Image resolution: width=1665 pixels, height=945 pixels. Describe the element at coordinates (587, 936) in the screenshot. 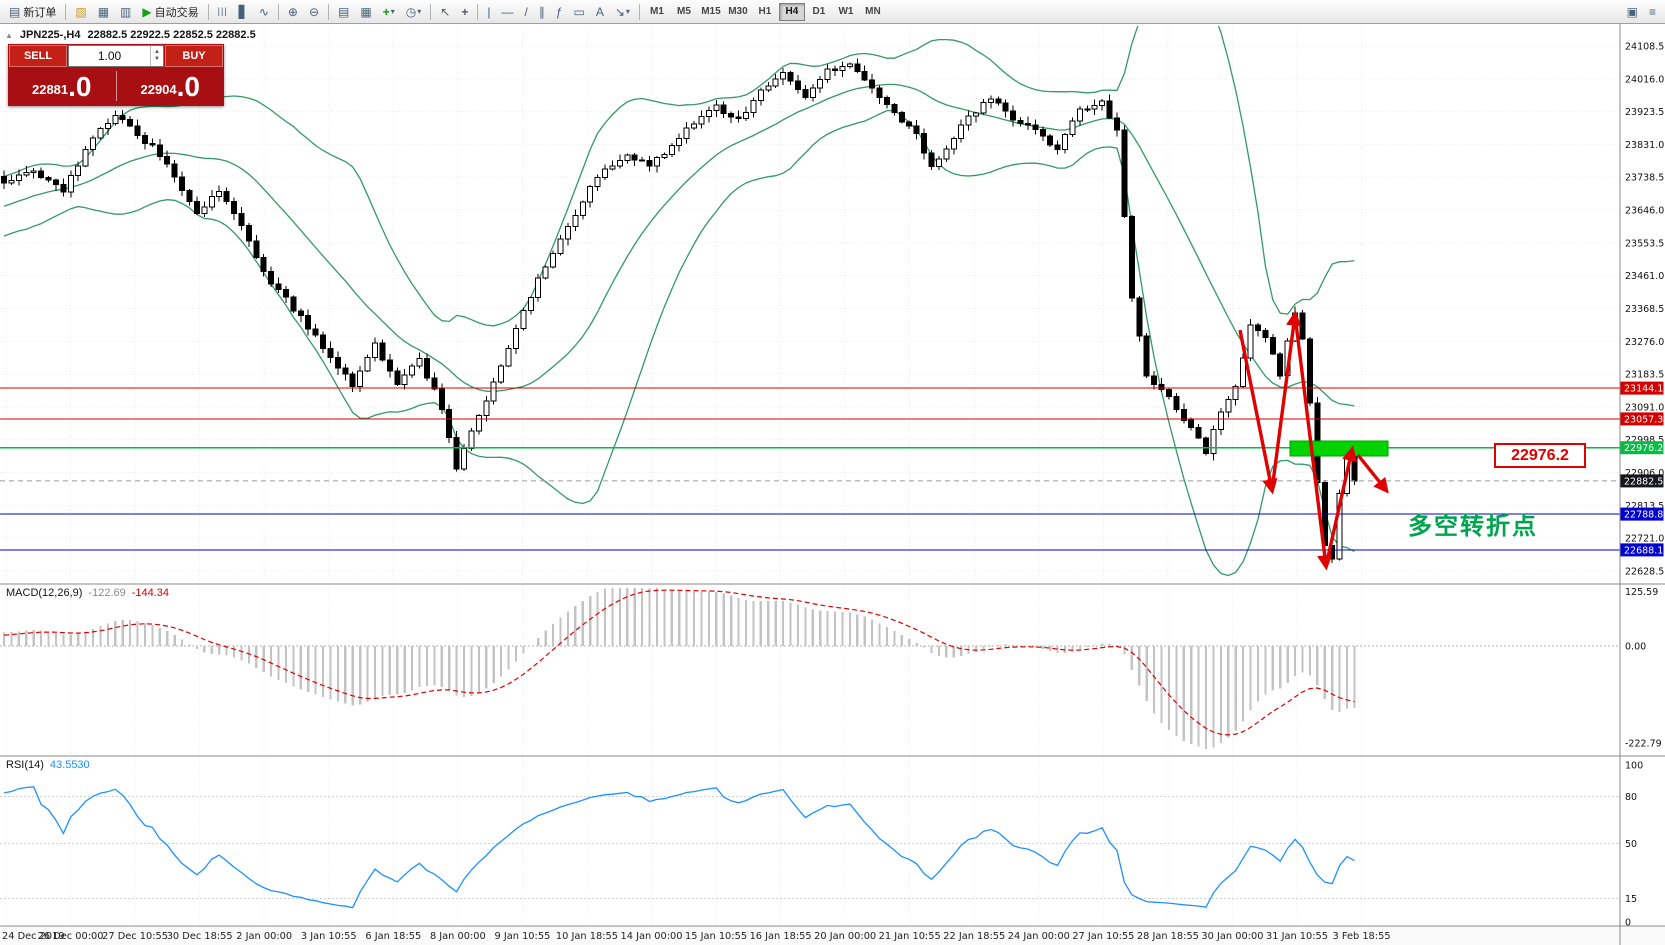

I see `svg-text: 10 Jan 18:55` at that location.